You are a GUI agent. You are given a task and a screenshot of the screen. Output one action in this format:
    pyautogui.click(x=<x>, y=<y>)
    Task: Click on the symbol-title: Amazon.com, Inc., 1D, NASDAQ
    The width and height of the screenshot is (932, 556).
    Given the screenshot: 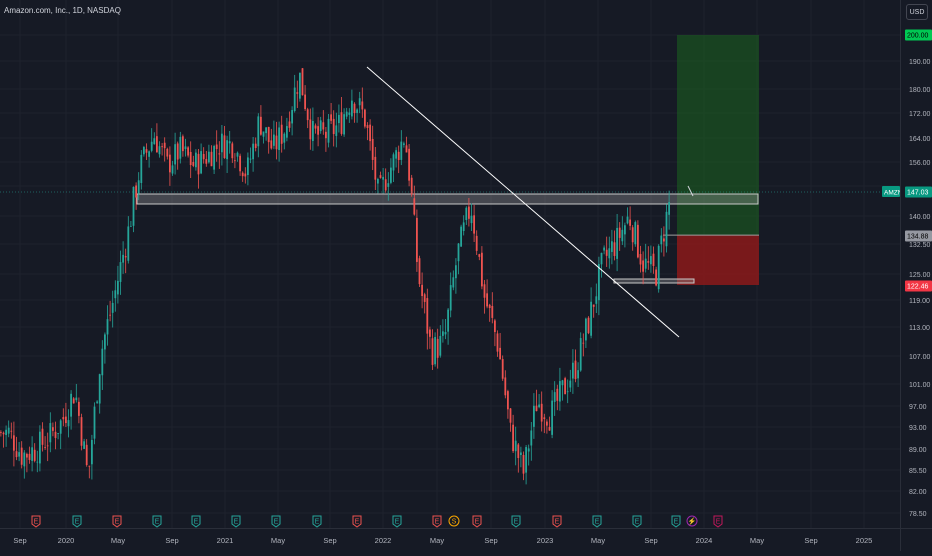 What is the action you would take?
    pyautogui.click(x=62, y=10)
    